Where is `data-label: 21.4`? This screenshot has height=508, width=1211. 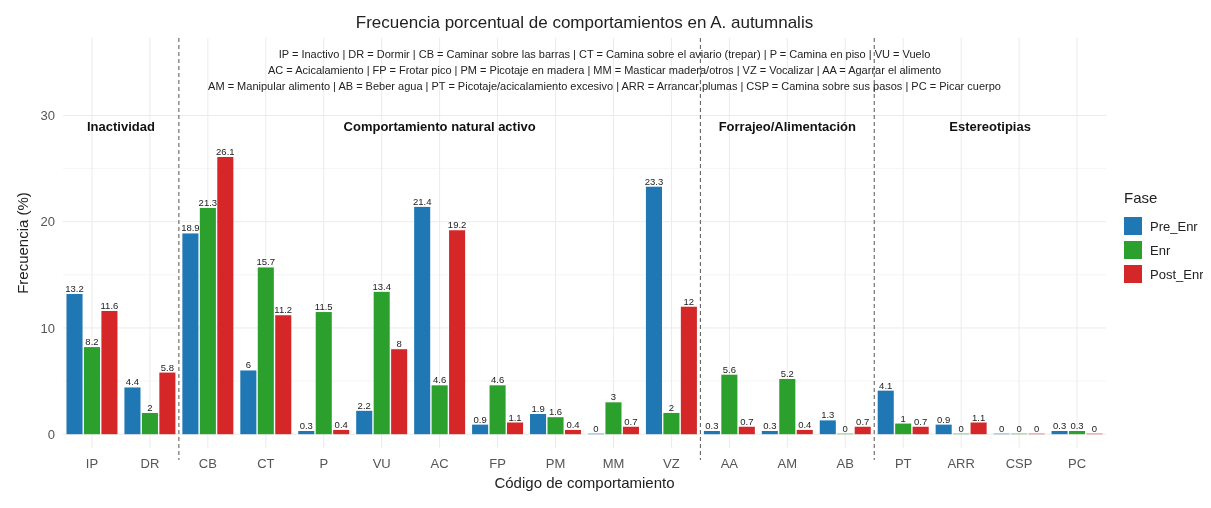 data-label: 21.4 is located at coordinates (422, 201).